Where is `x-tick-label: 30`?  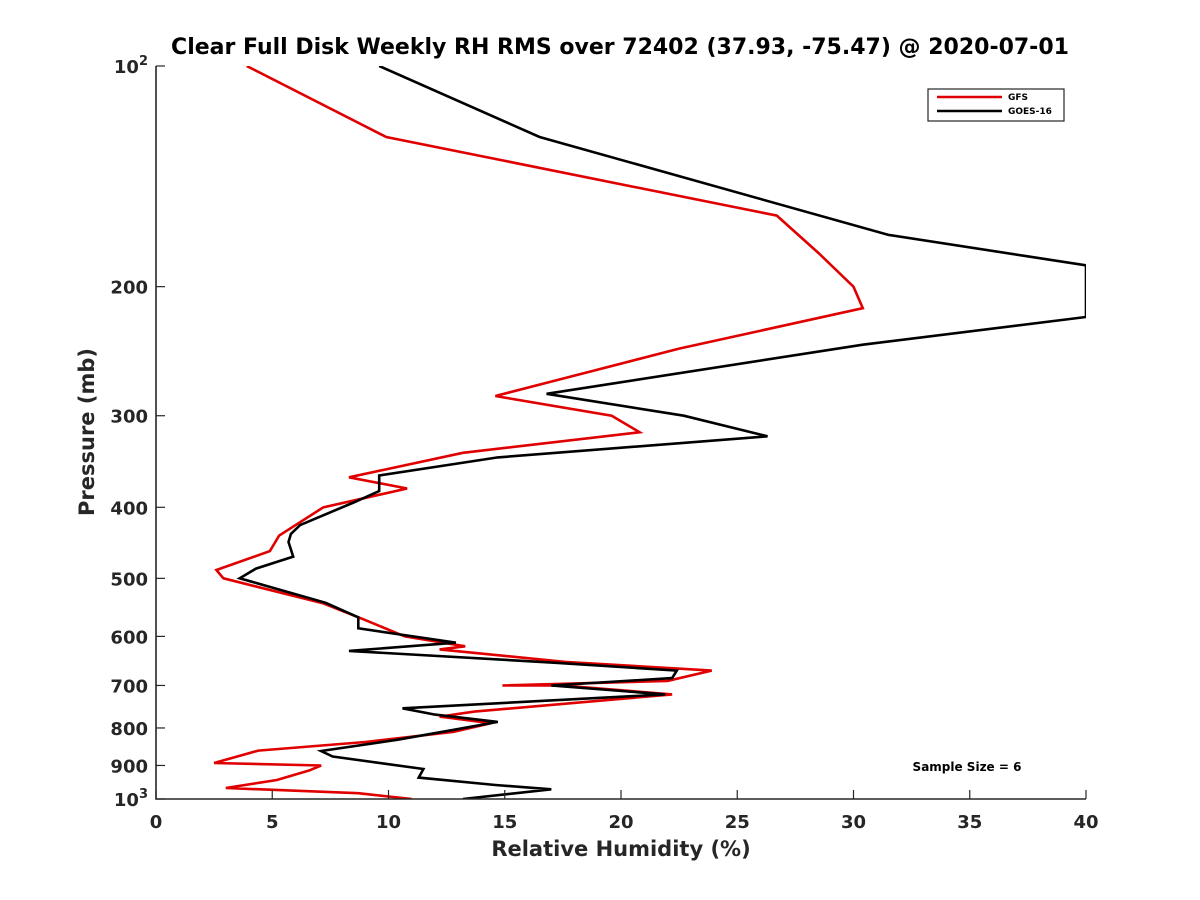
x-tick-label: 30 is located at coordinates (853, 822).